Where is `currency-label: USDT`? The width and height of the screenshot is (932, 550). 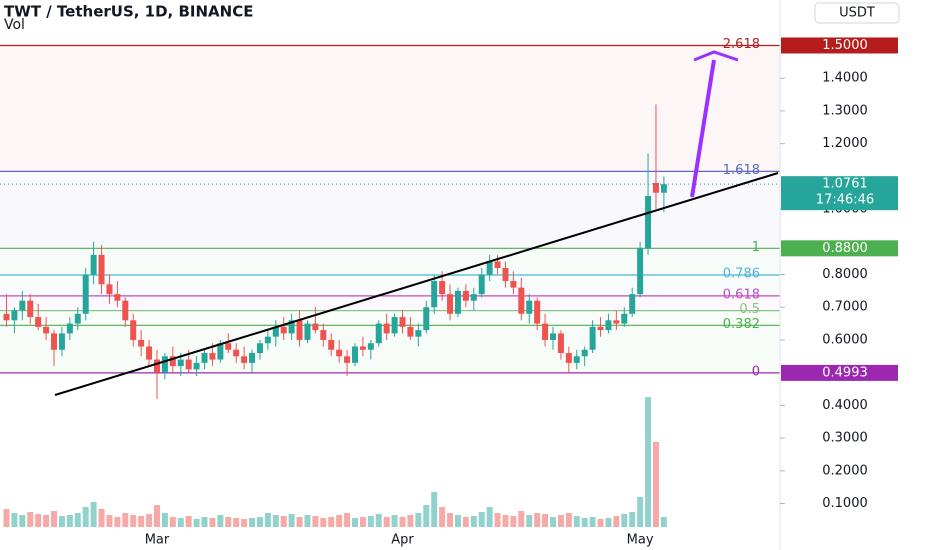
currency-label: USDT is located at coordinates (857, 13).